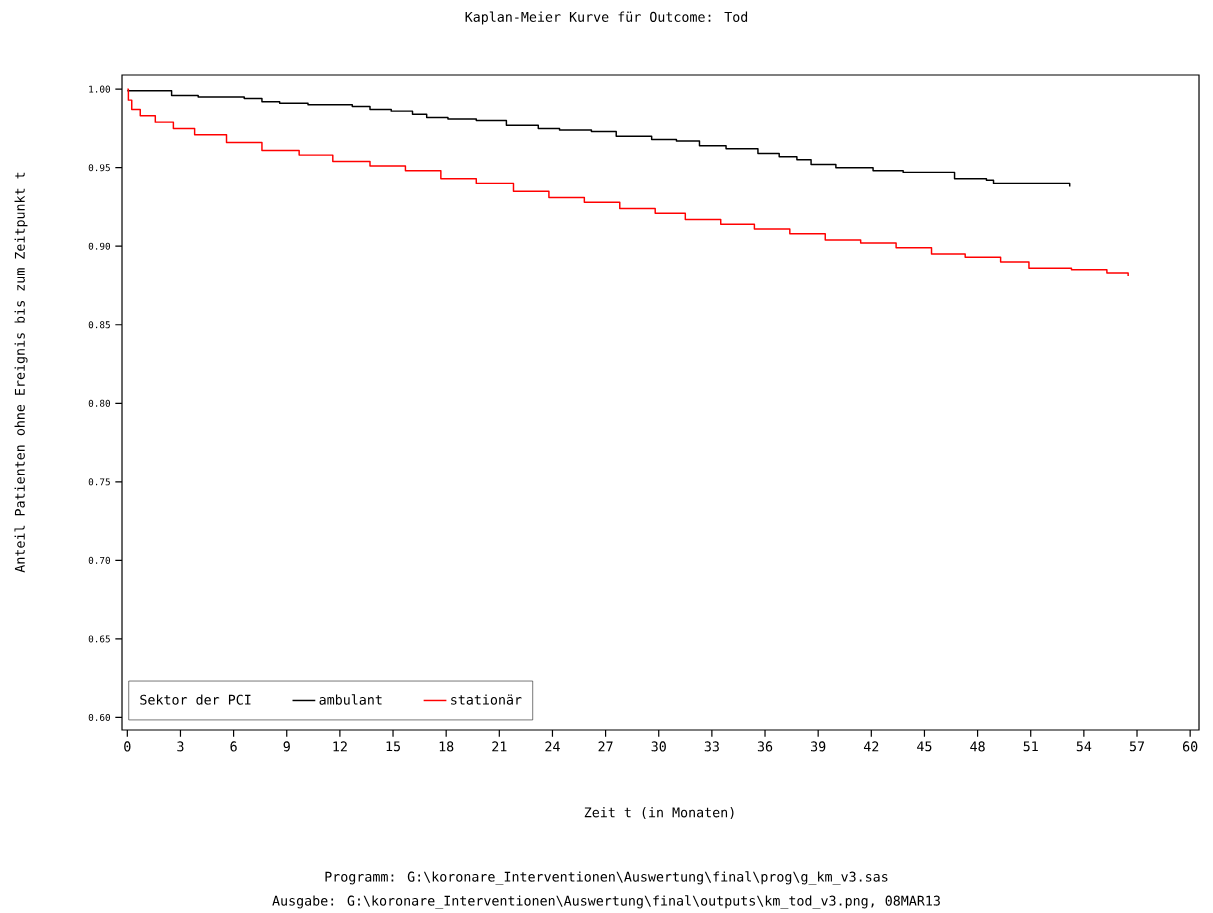  What do you see at coordinates (99, 325) in the screenshot?
I see `y-tick-label: 0.85` at bounding box center [99, 325].